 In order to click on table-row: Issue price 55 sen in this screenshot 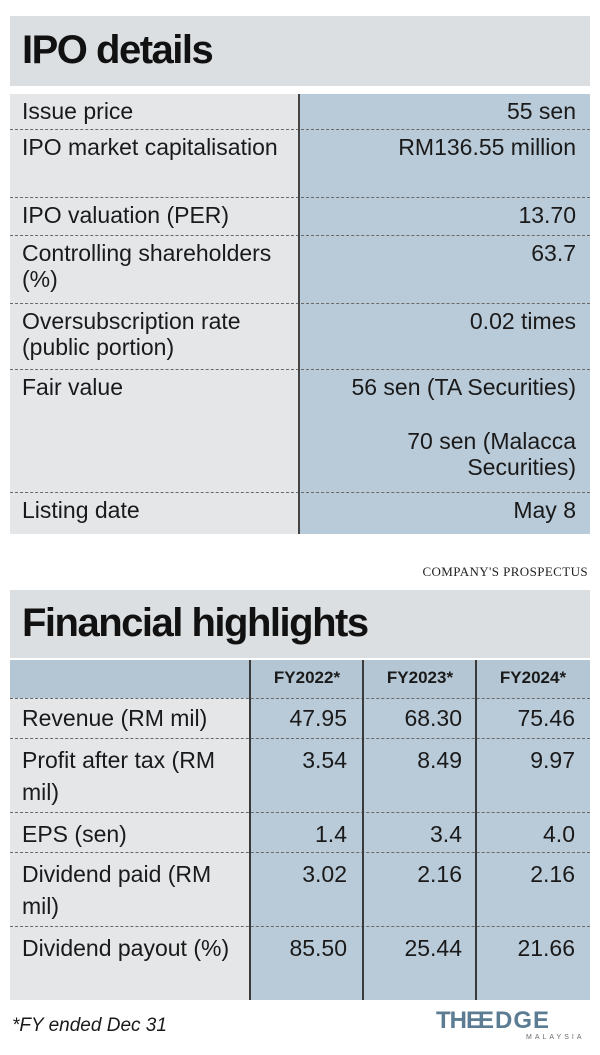, I will do `click(300, 112)`.